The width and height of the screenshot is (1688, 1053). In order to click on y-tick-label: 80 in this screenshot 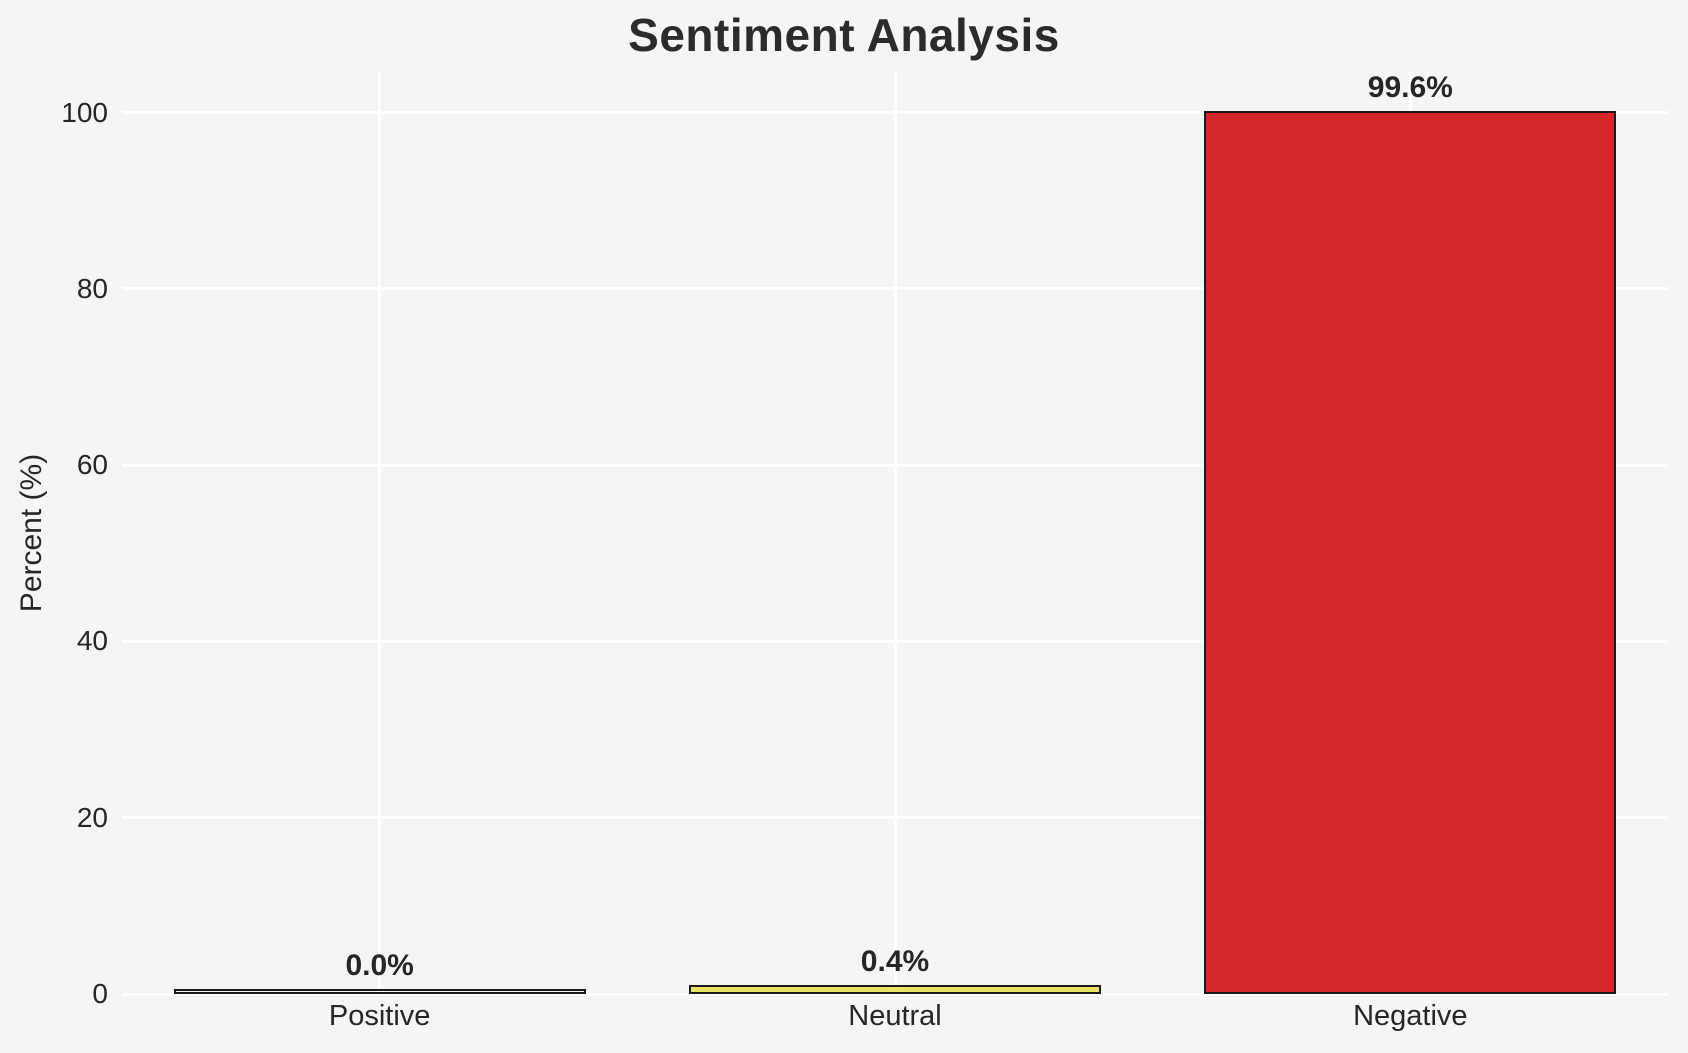, I will do `click(92, 288)`.